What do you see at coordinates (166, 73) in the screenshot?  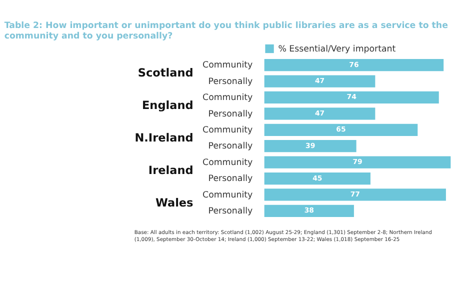 I see `text: Scotland` at bounding box center [166, 73].